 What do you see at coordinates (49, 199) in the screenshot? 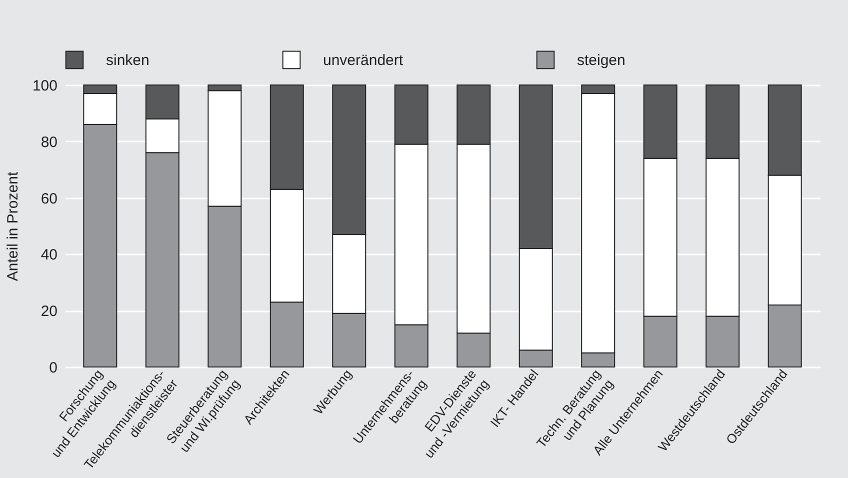
I see `y-tick-label: 60` at bounding box center [49, 199].